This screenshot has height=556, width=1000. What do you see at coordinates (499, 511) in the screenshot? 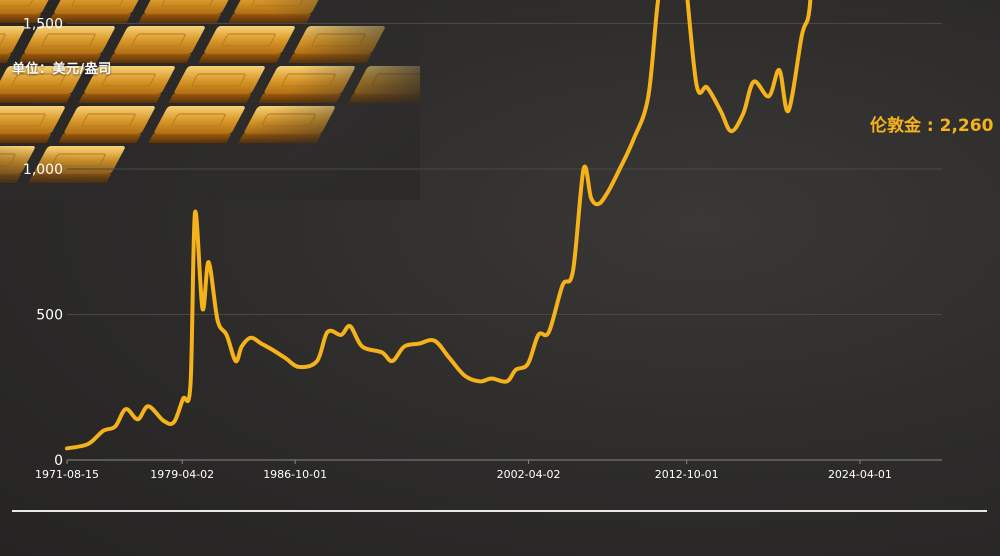
I see `bottom-divider` at bounding box center [499, 511].